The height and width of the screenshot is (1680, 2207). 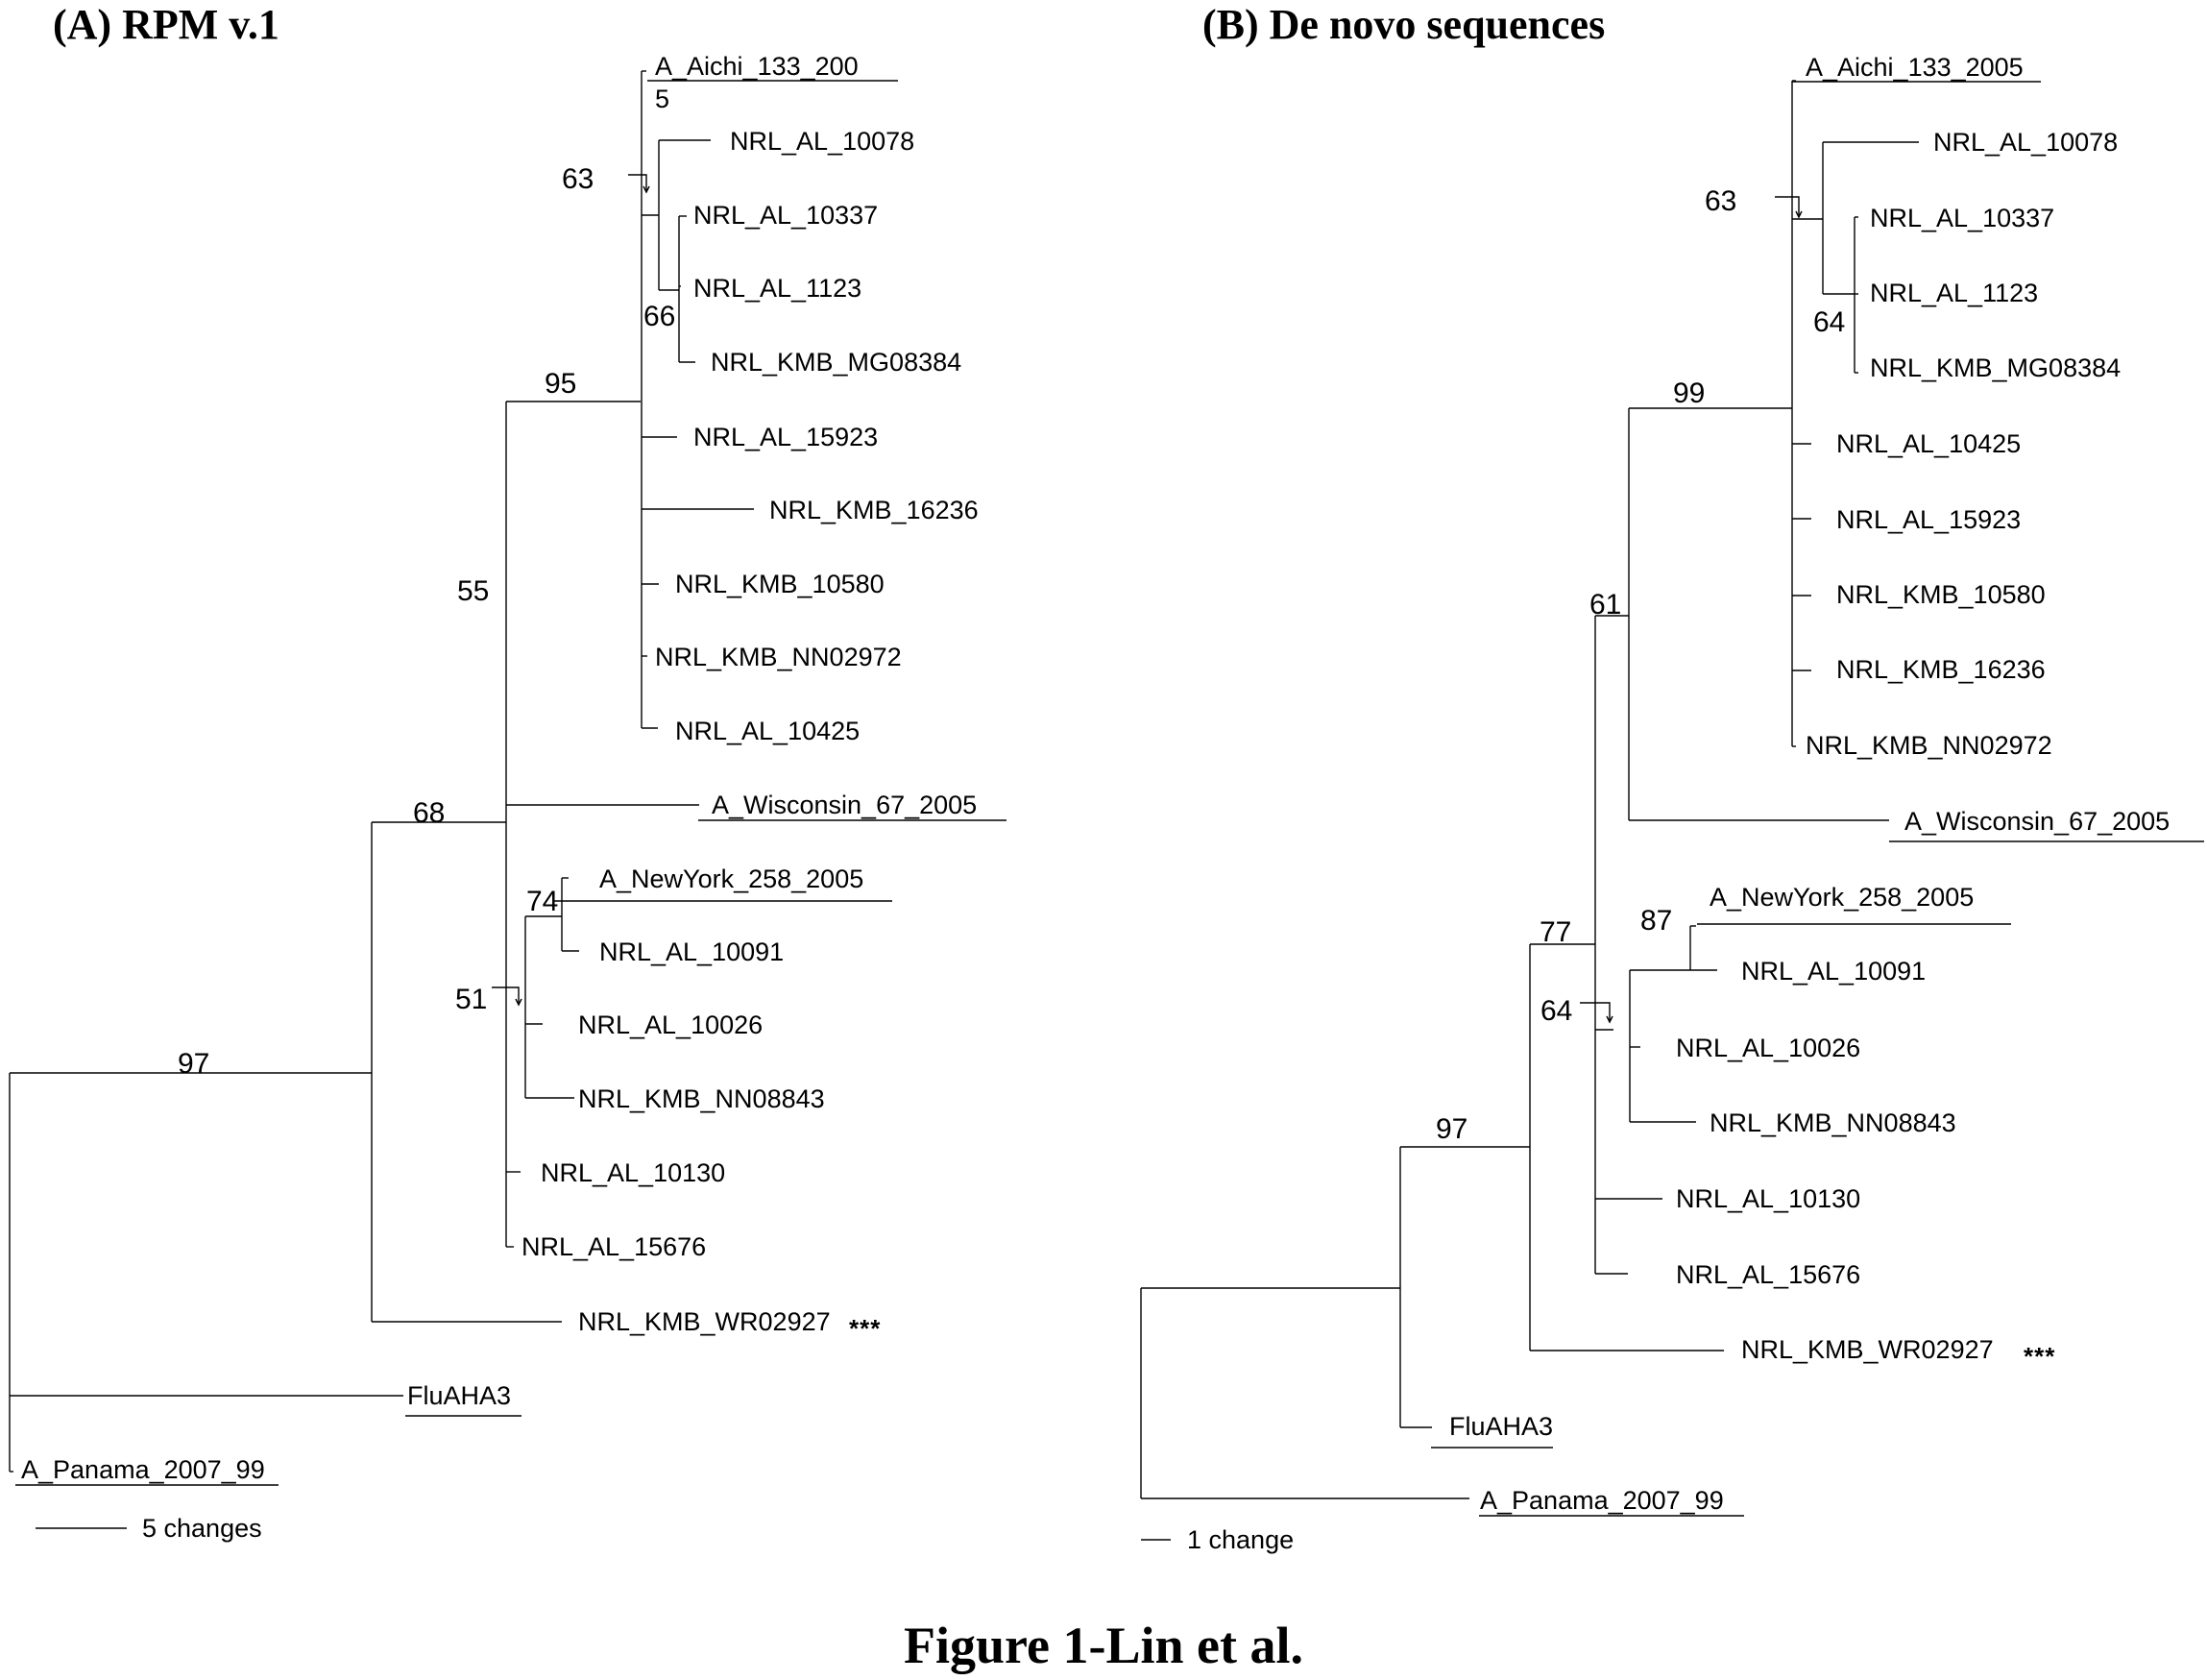 What do you see at coordinates (1689, 393) in the screenshot?
I see `bootstrap-b-99: 99` at bounding box center [1689, 393].